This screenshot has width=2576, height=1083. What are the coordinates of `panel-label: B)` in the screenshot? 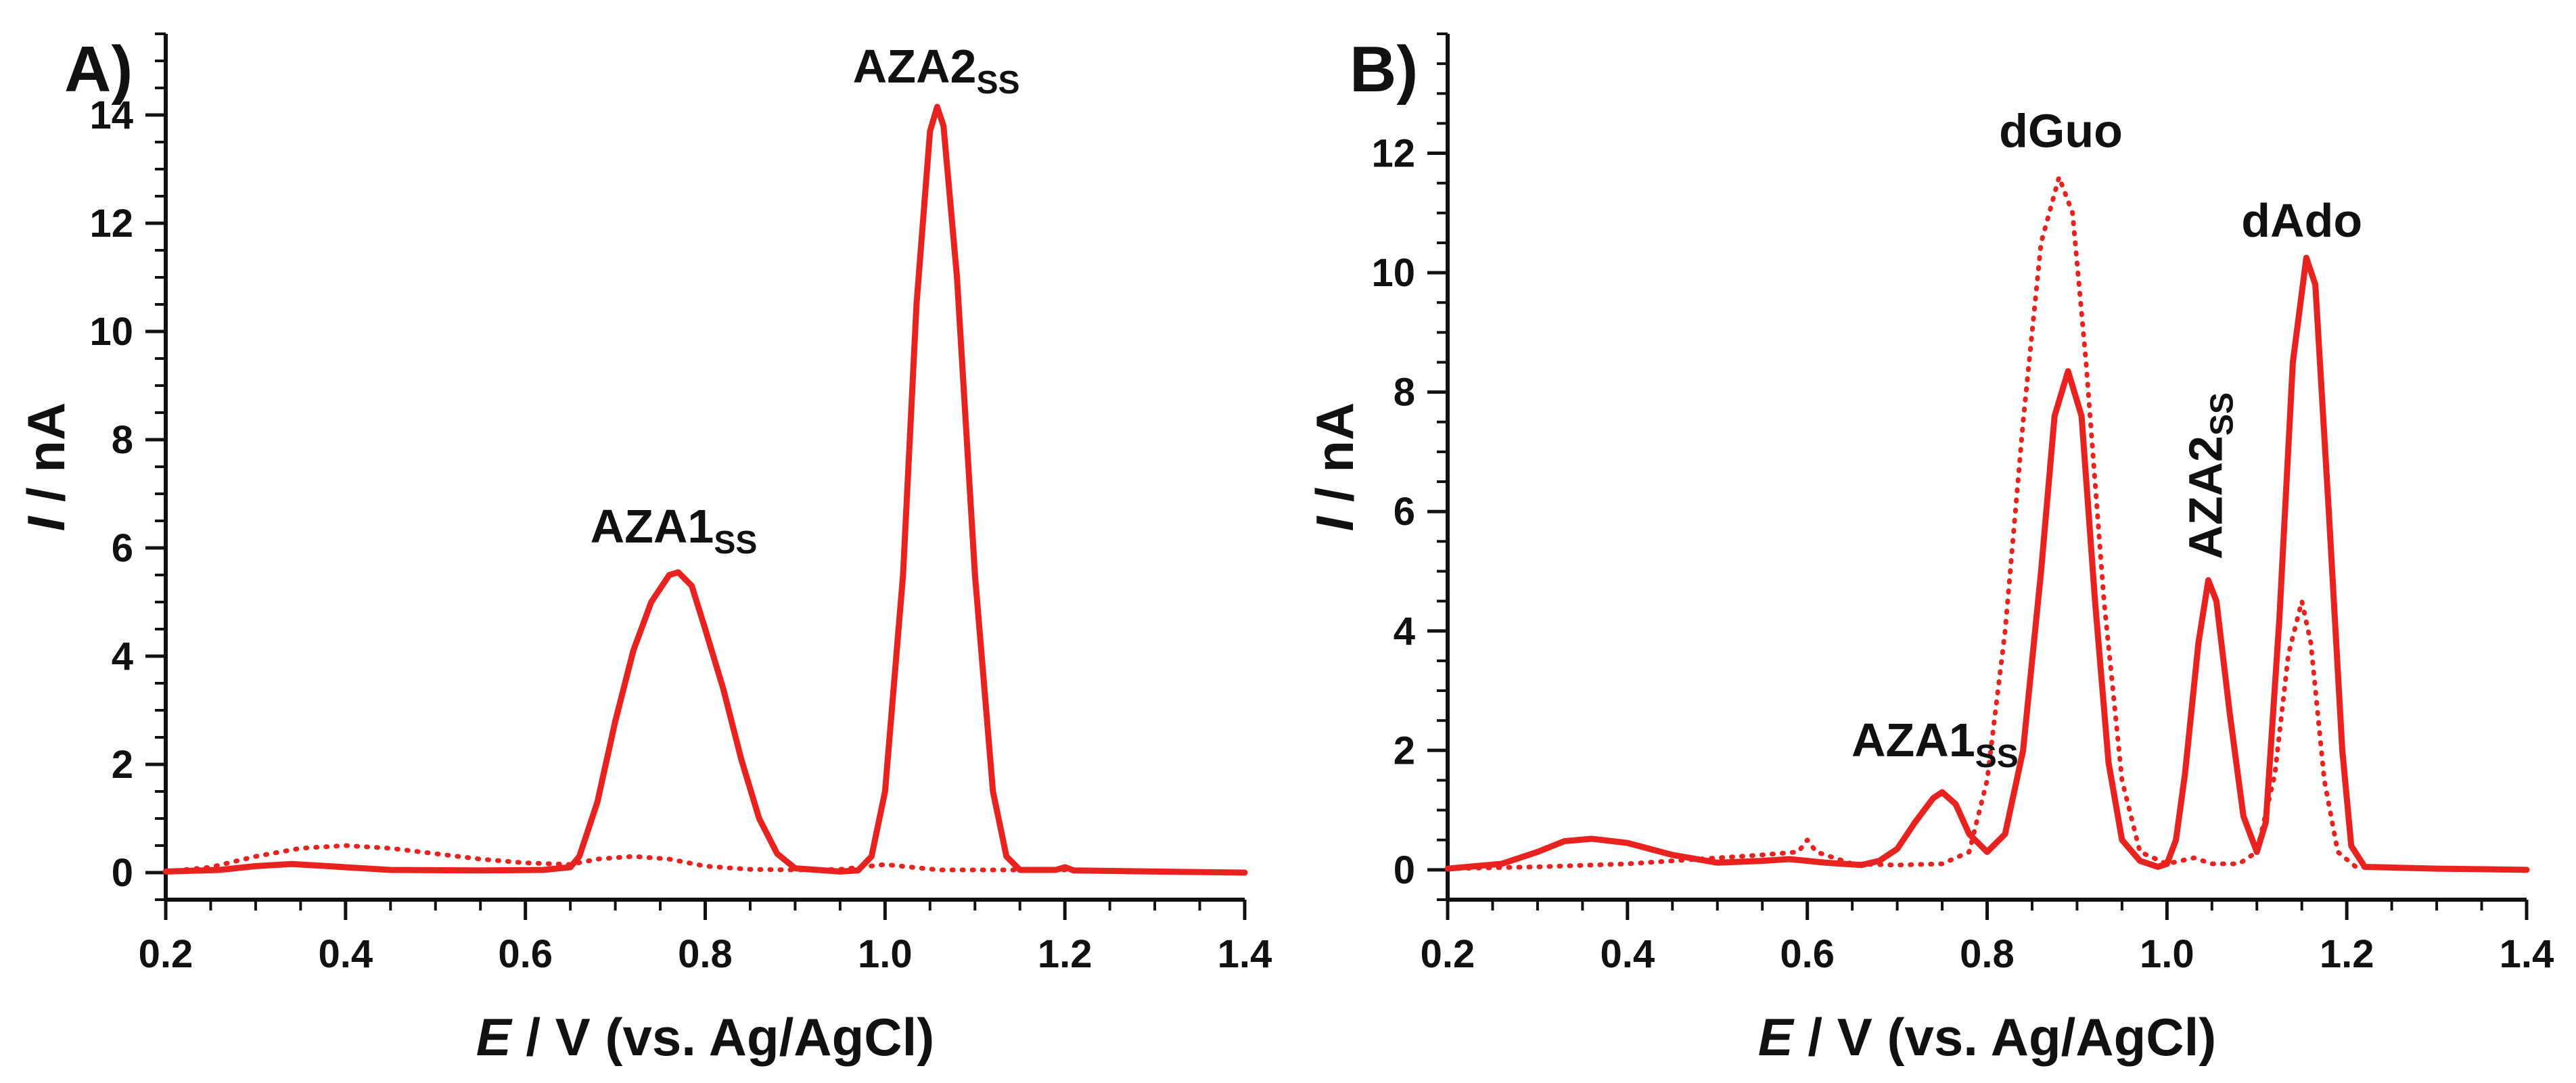 It's located at (1384, 69).